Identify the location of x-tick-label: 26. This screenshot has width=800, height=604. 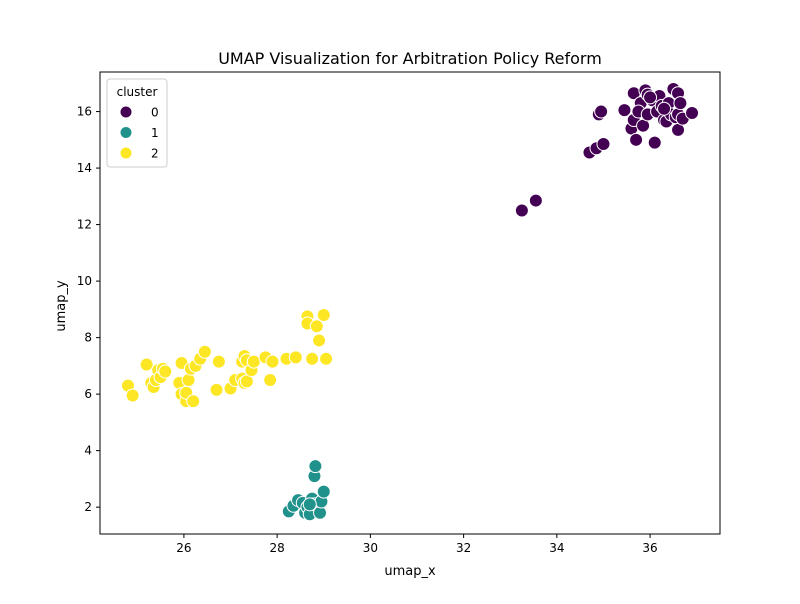
(183, 548).